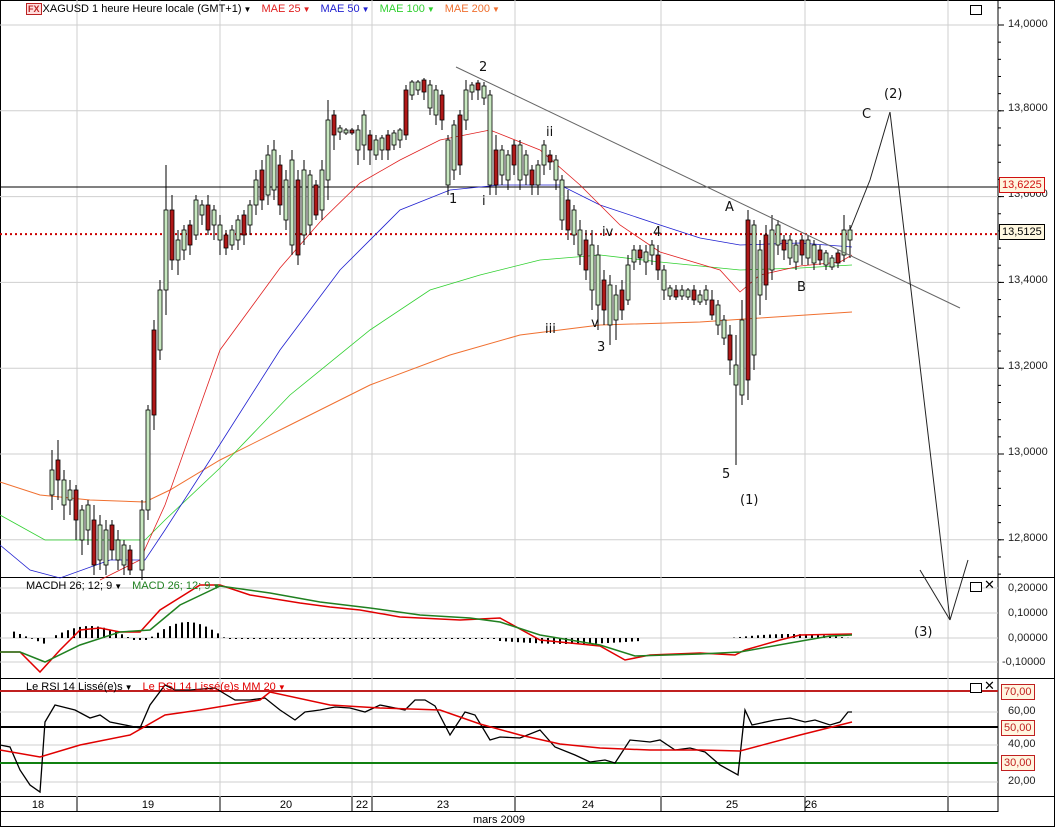  What do you see at coordinates (1022, 744) in the screenshot?
I see `rsi-tick: 40,00` at bounding box center [1022, 744].